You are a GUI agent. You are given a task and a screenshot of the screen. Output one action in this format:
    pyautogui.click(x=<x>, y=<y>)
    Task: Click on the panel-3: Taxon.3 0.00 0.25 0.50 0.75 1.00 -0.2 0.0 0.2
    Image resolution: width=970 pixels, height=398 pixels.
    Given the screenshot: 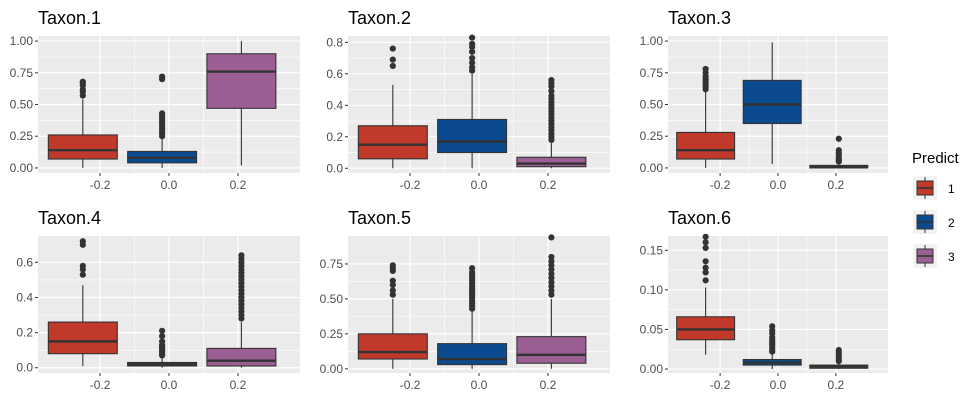 What is the action you would take?
    pyautogui.click(x=764, y=100)
    